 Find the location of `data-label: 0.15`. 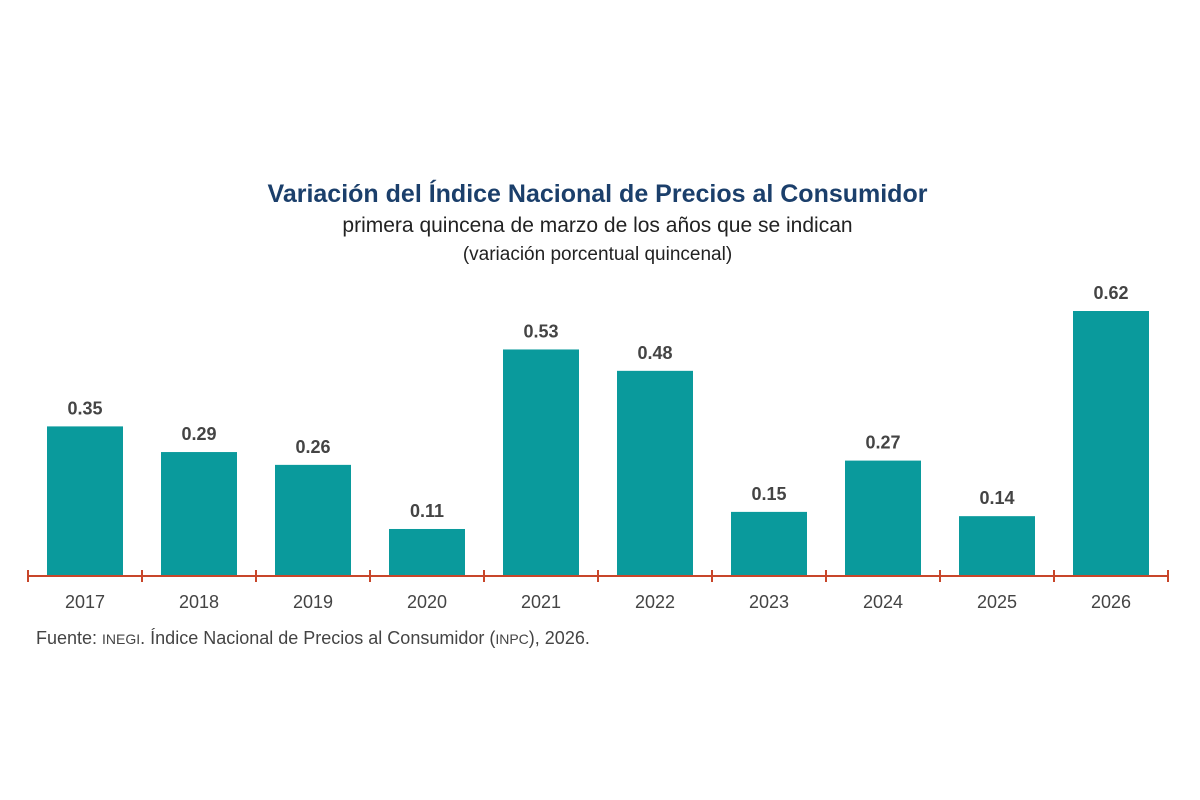

data-label: 0.15 is located at coordinates (768, 494).